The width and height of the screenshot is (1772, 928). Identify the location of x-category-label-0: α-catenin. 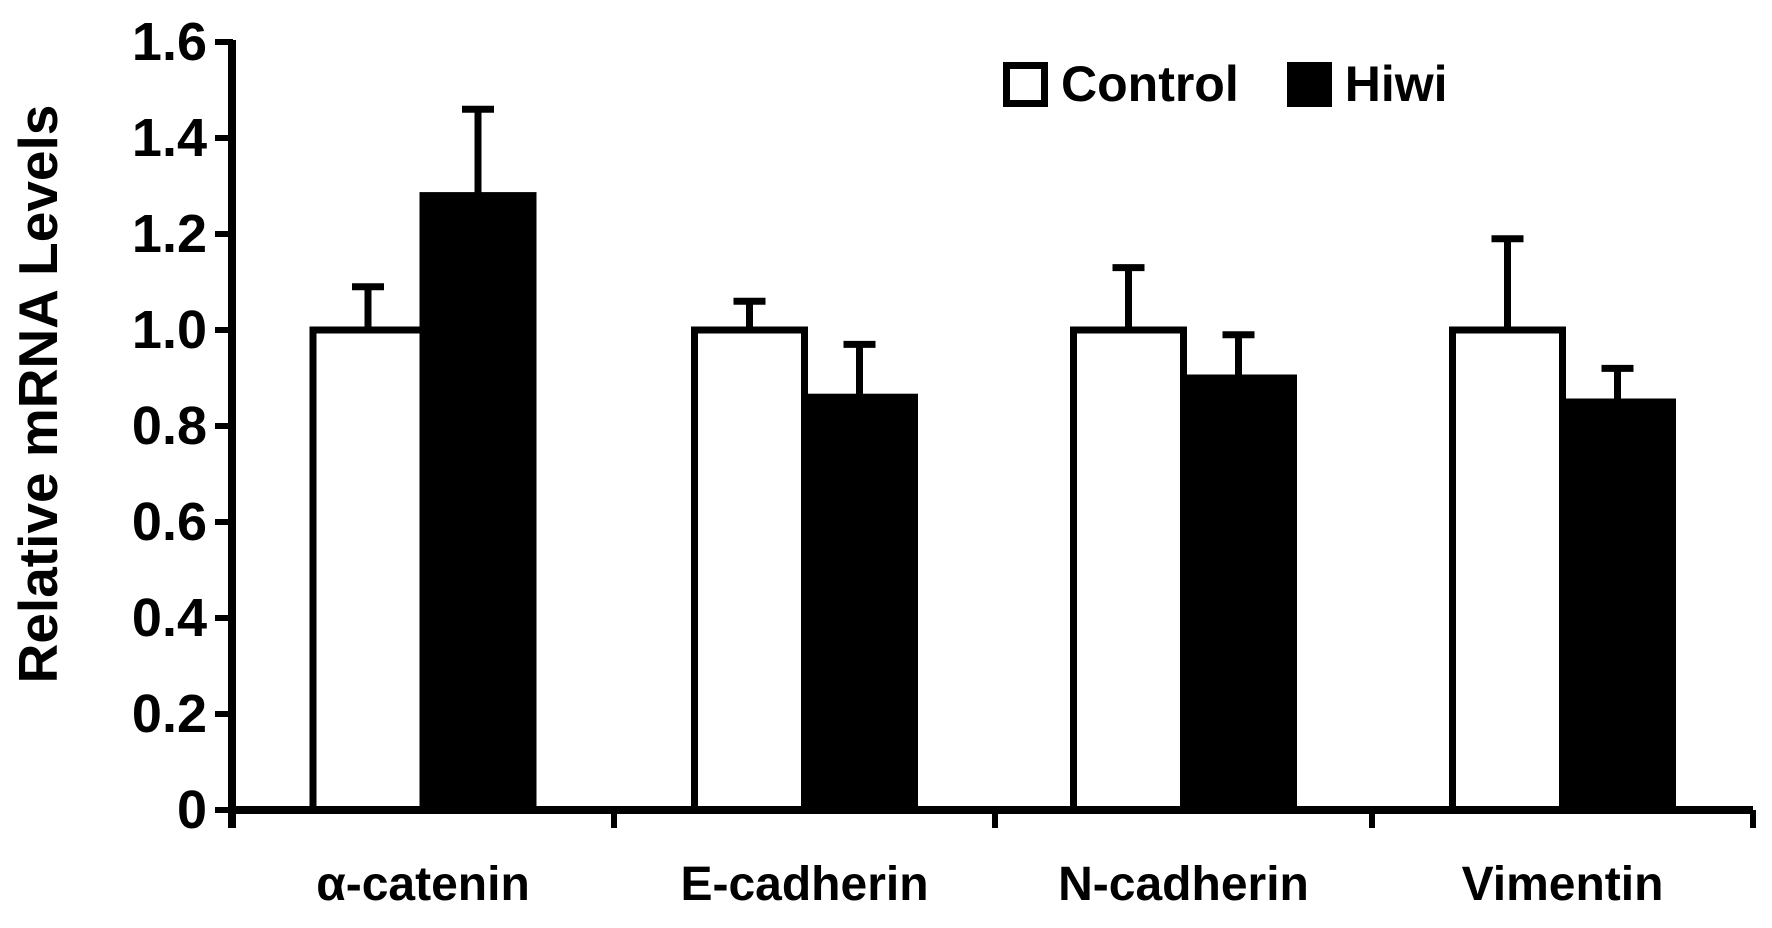
(423, 884).